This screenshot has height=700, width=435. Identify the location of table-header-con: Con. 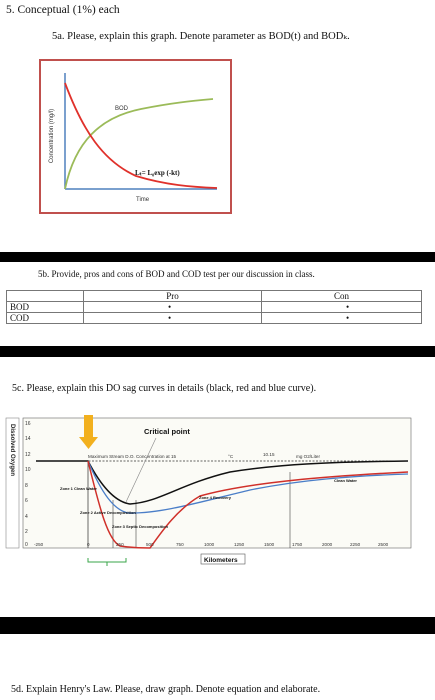
(341, 296).